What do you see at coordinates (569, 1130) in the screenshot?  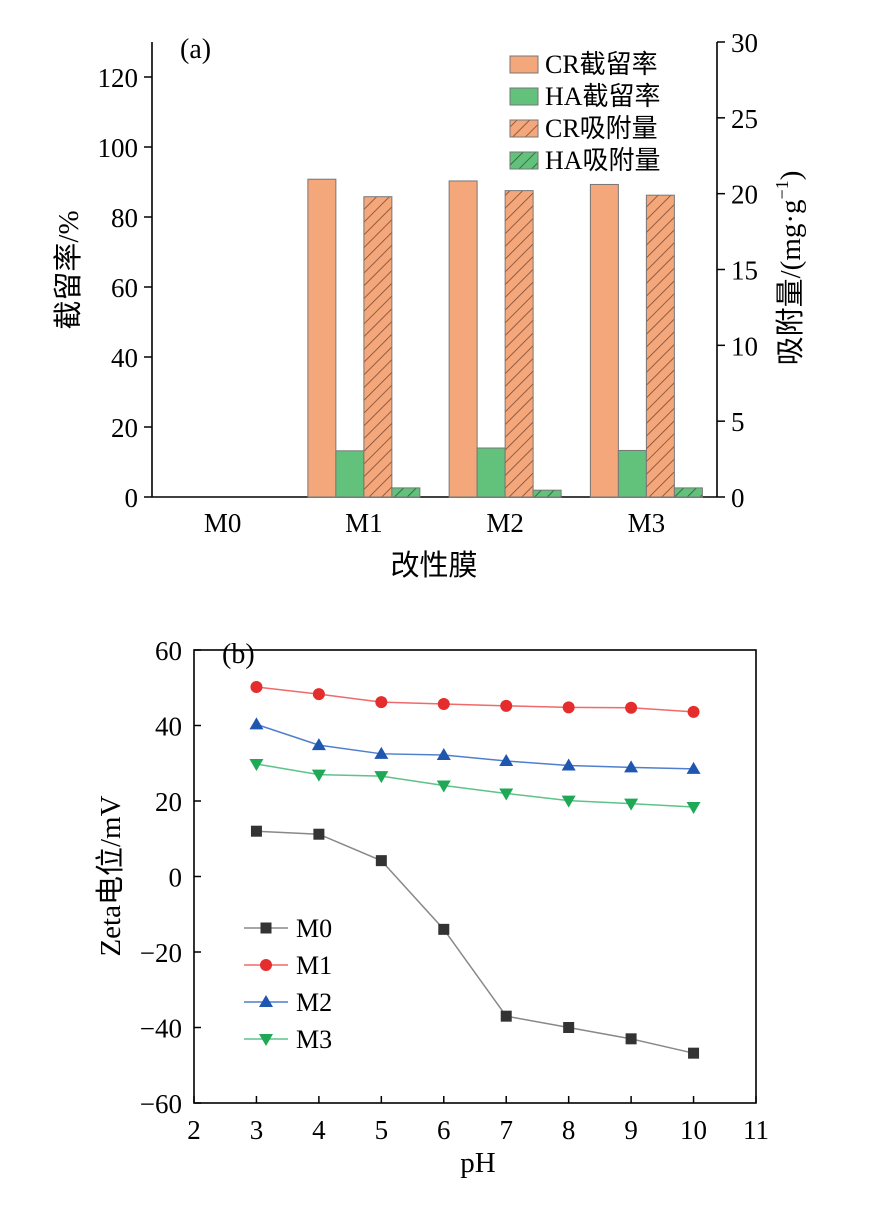 I see `x-tick-label-b: 8` at bounding box center [569, 1130].